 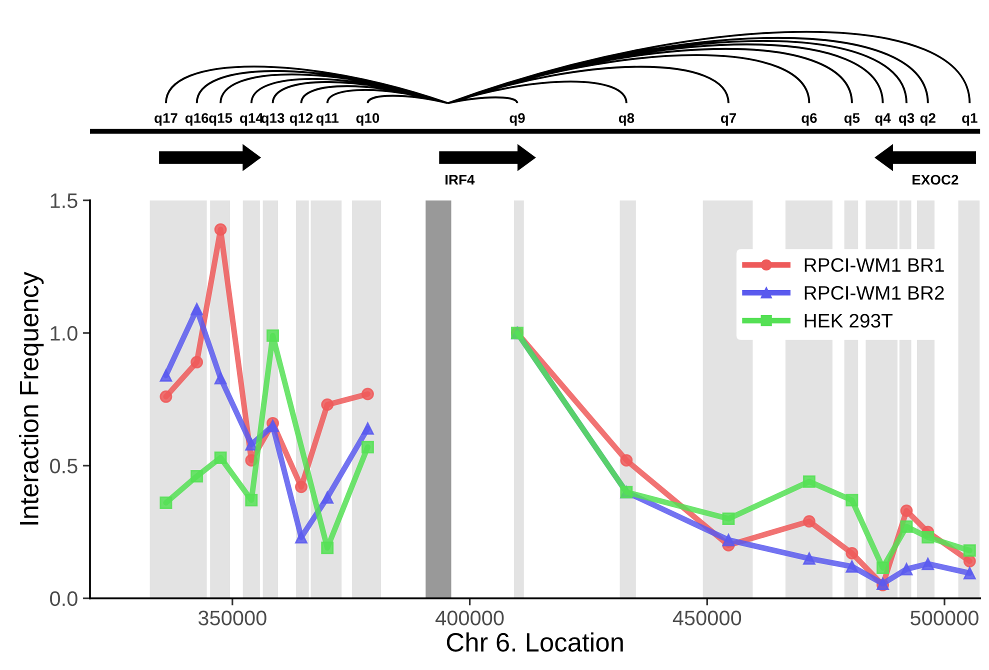 What do you see at coordinates (64, 333) in the screenshot?
I see `y-tick-label: 1.0` at bounding box center [64, 333].